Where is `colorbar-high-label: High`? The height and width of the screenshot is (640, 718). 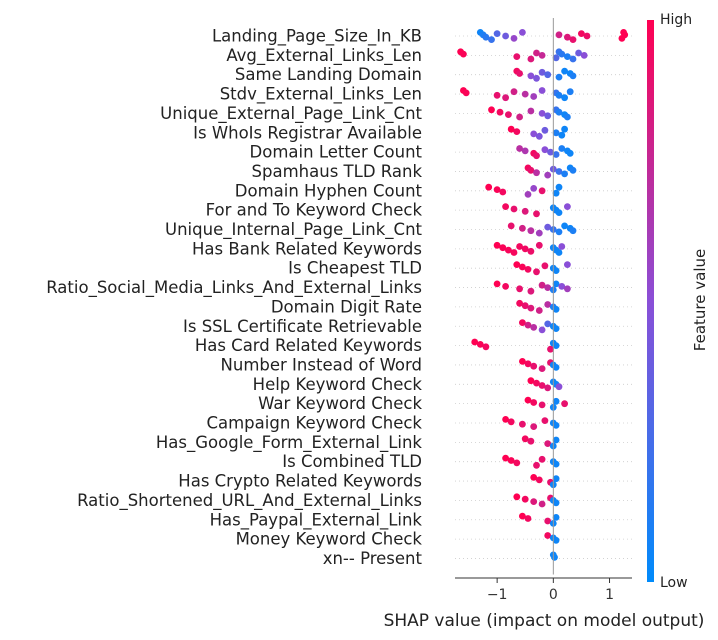
colorbar-high-label: High is located at coordinates (676, 20).